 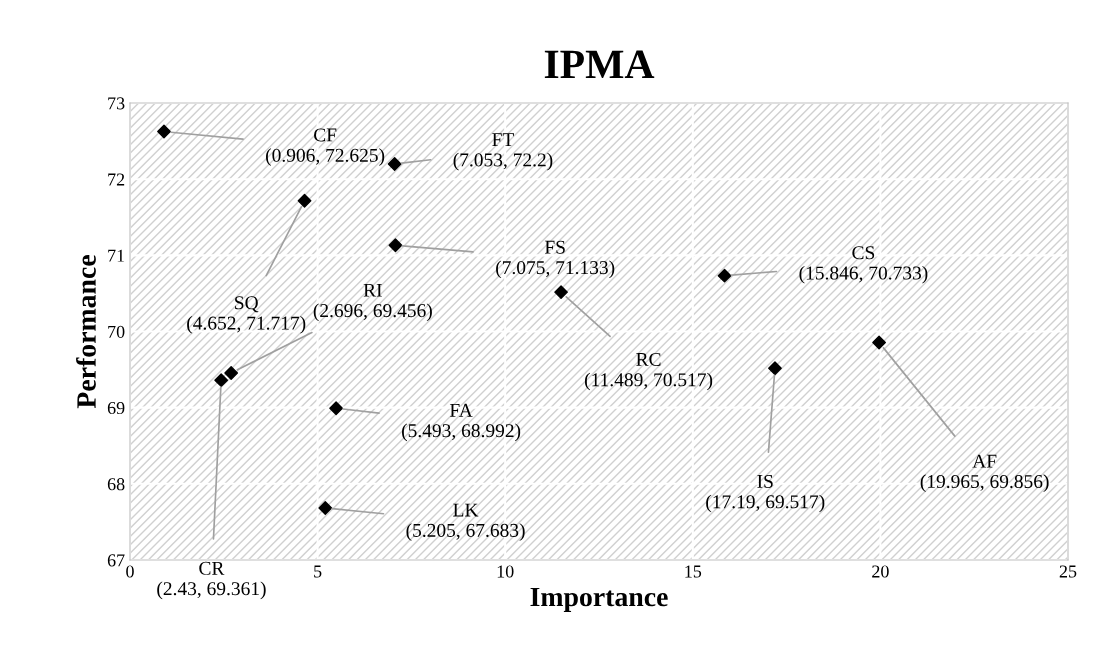 I want to click on y-tick-label: 72, so click(x=116, y=179).